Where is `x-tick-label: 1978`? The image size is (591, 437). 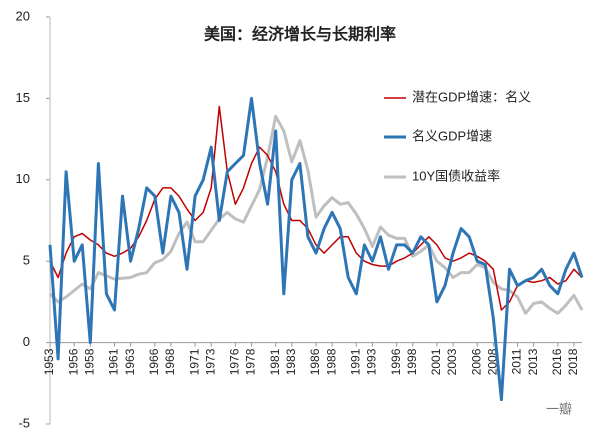
x-tick-label: 1978 is located at coordinates (251, 361).